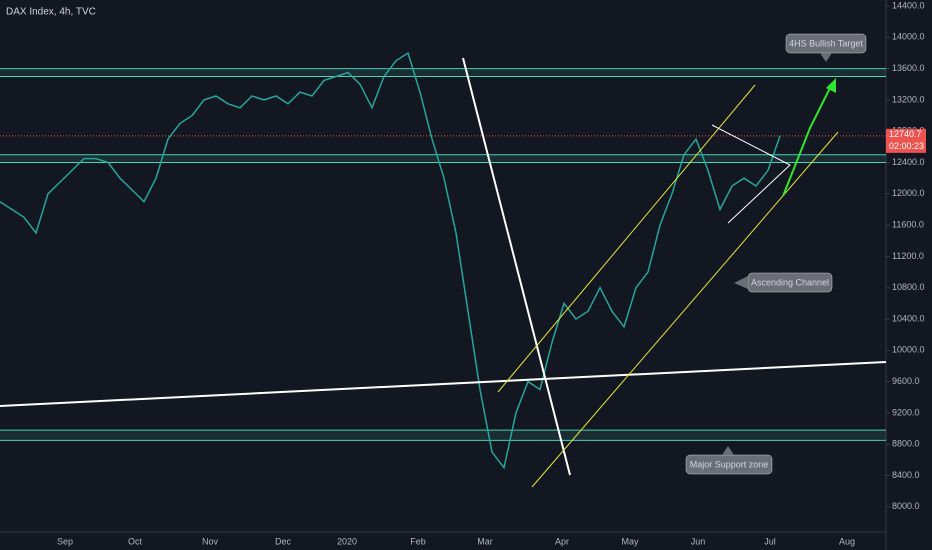  Describe the element at coordinates (210, 541) in the screenshot. I see `x-tick-label: Nov` at that location.